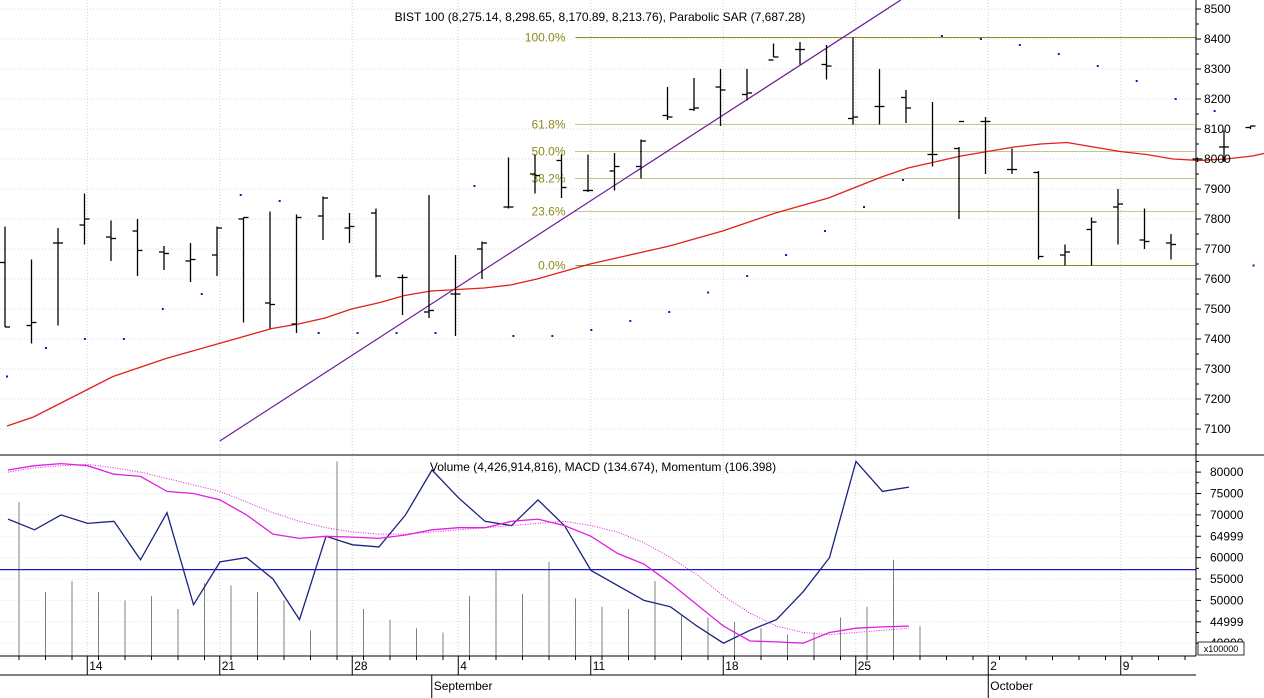 This screenshot has width=1264, height=698. What do you see at coordinates (1217, 189) in the screenshot?
I see `y-tick-label: 7900` at bounding box center [1217, 189].